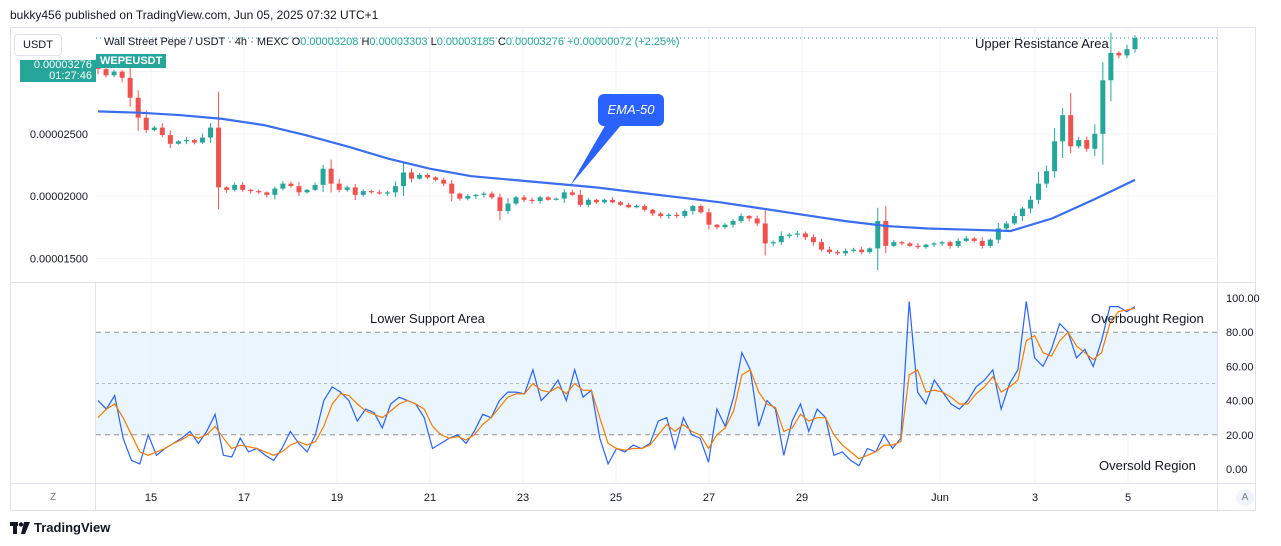 The height and width of the screenshot is (546, 1281). Describe the element at coordinates (20, 527) in the screenshot. I see `tradingview-icon` at that location.